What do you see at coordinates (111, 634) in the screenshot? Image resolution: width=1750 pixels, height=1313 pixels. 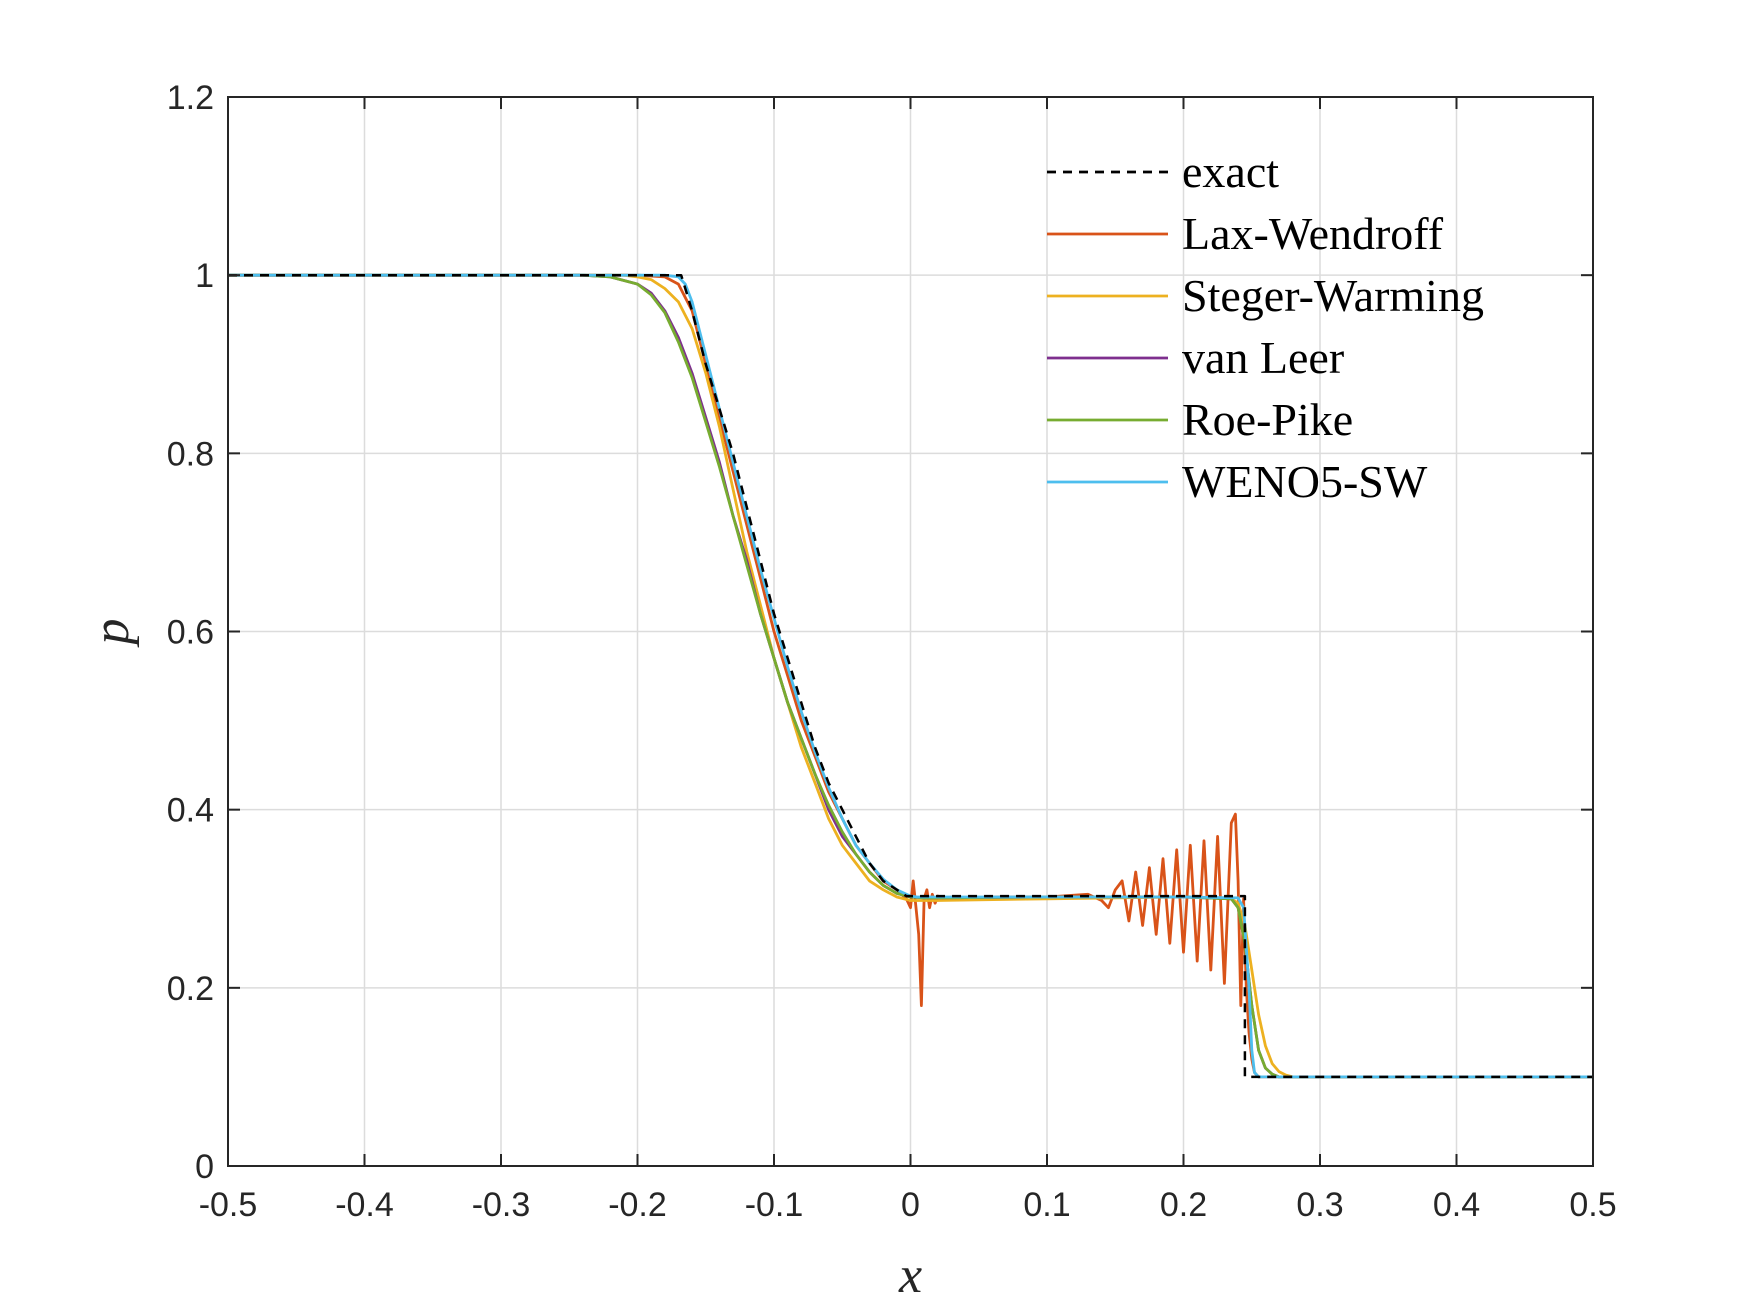 I see `y-axis-label: p` at bounding box center [111, 634].